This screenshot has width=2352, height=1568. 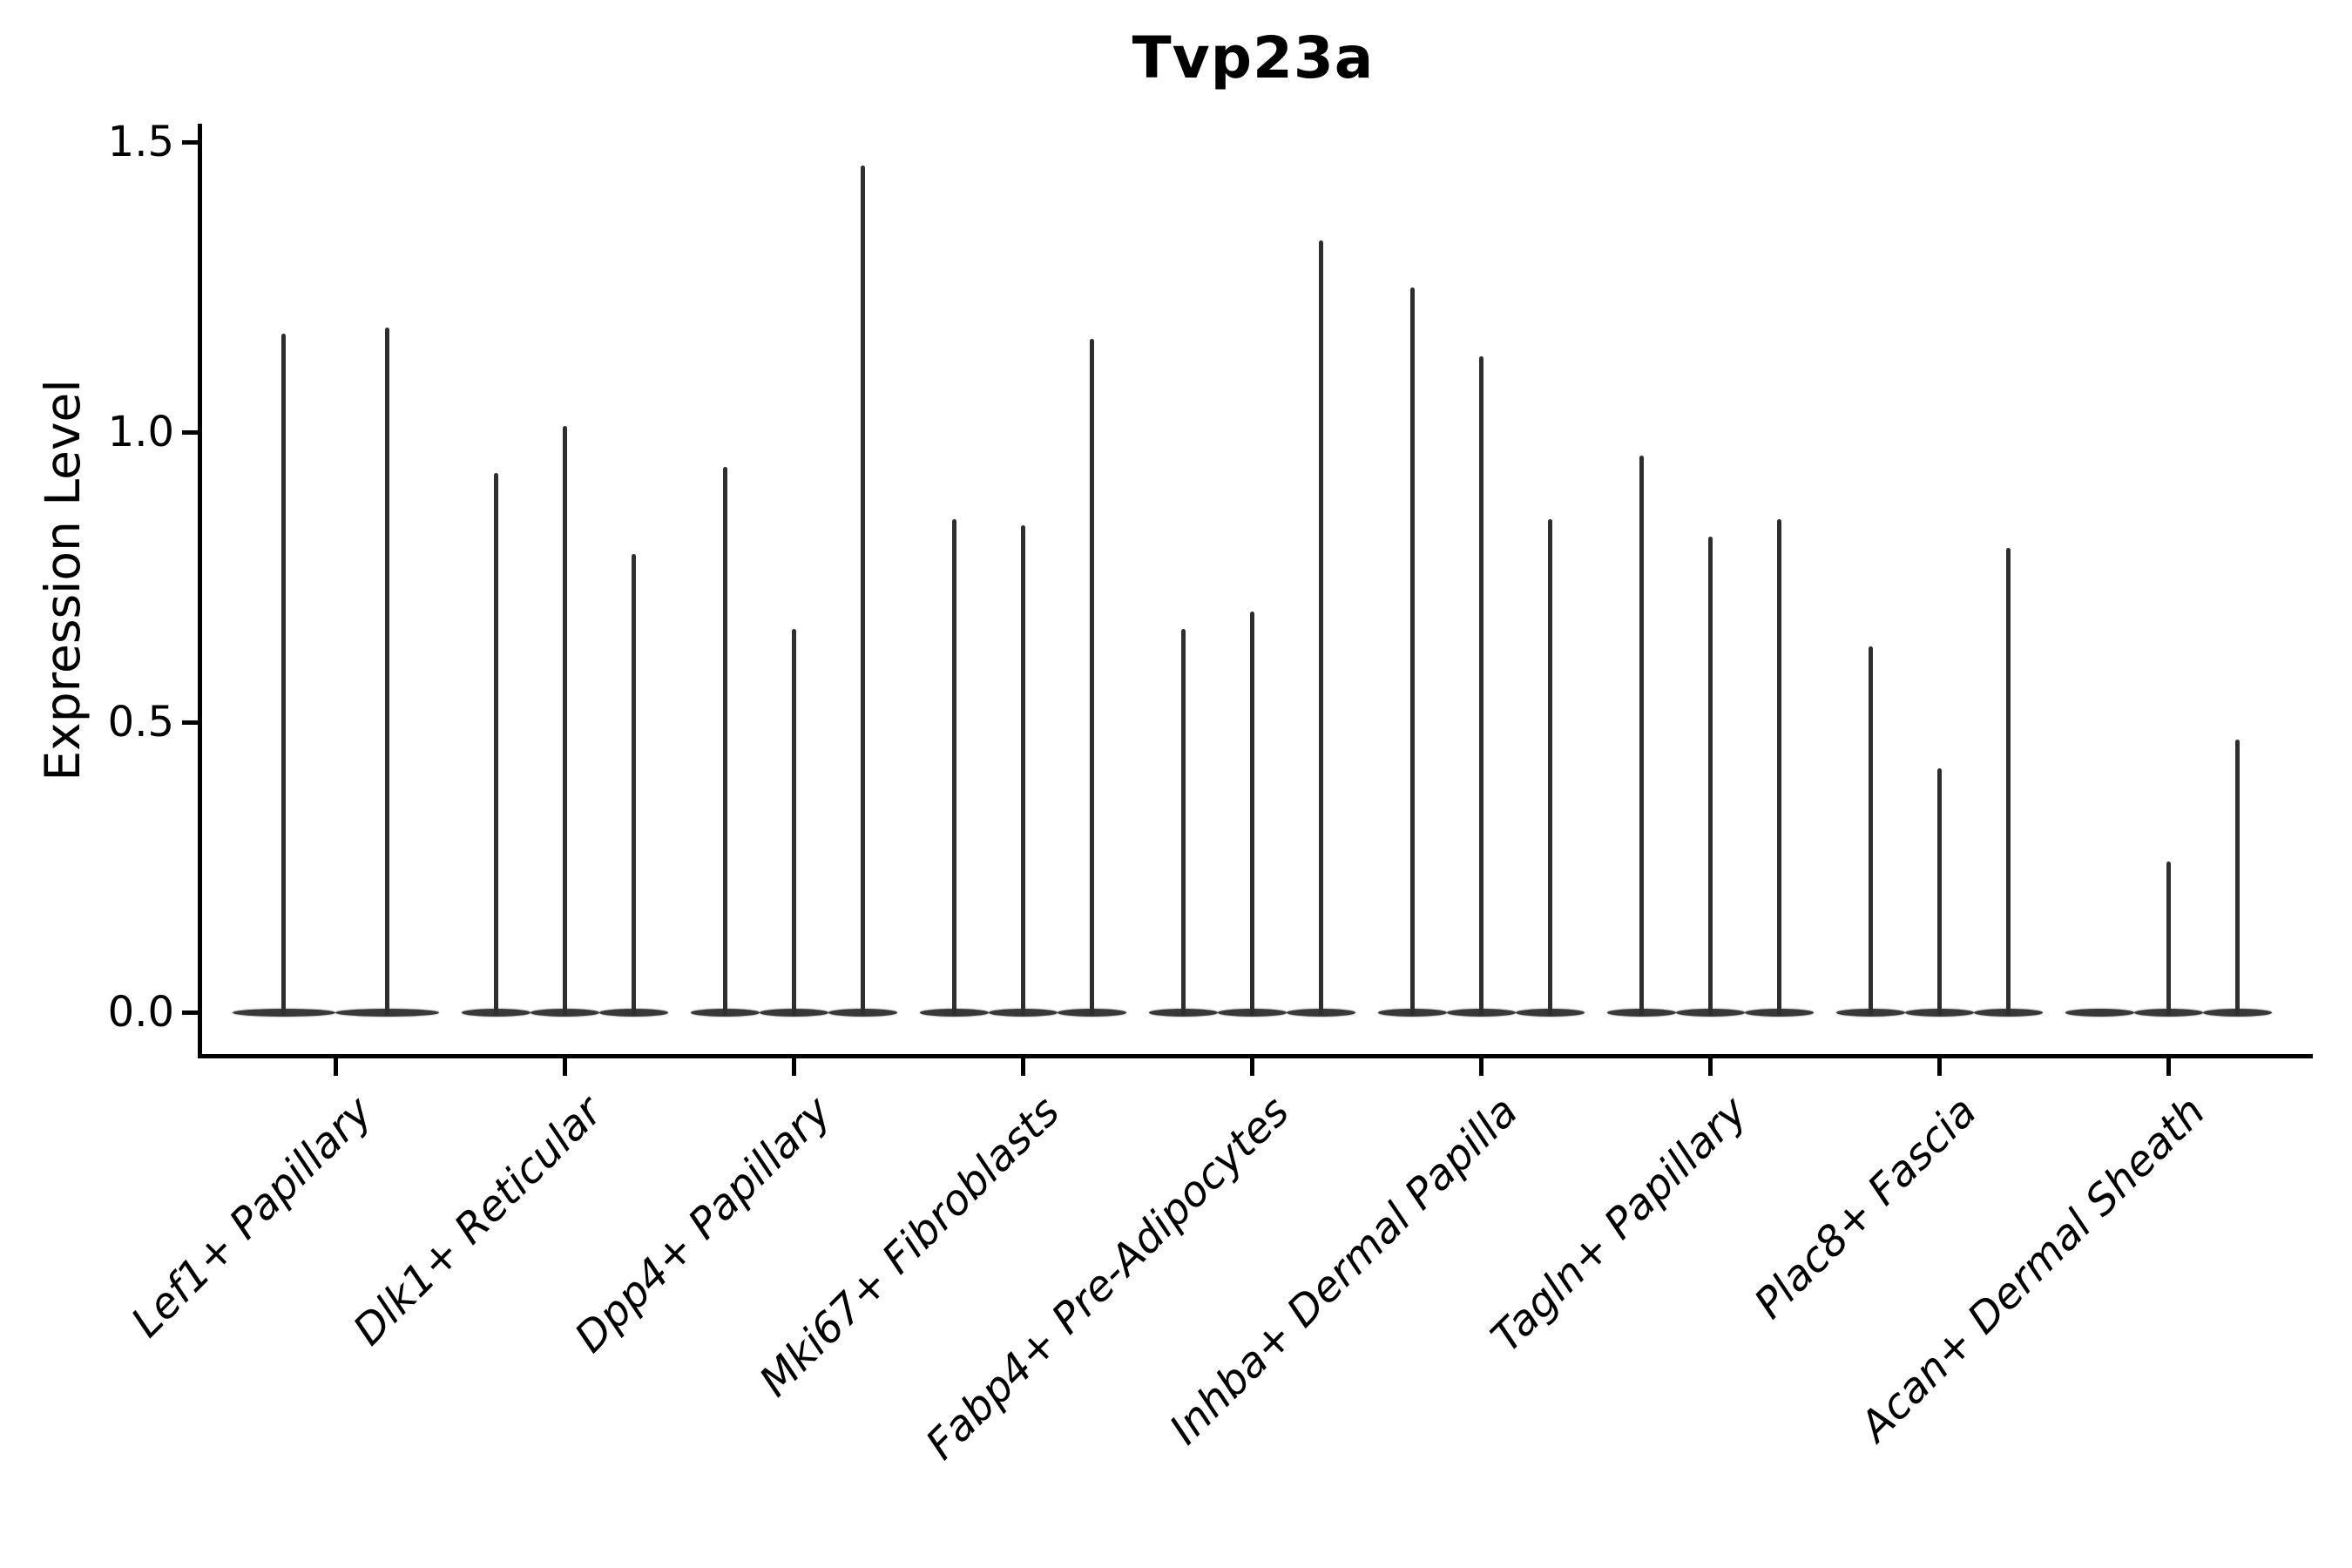 What do you see at coordinates (63, 580) in the screenshot?
I see `y-axis-label: Expression Level` at bounding box center [63, 580].